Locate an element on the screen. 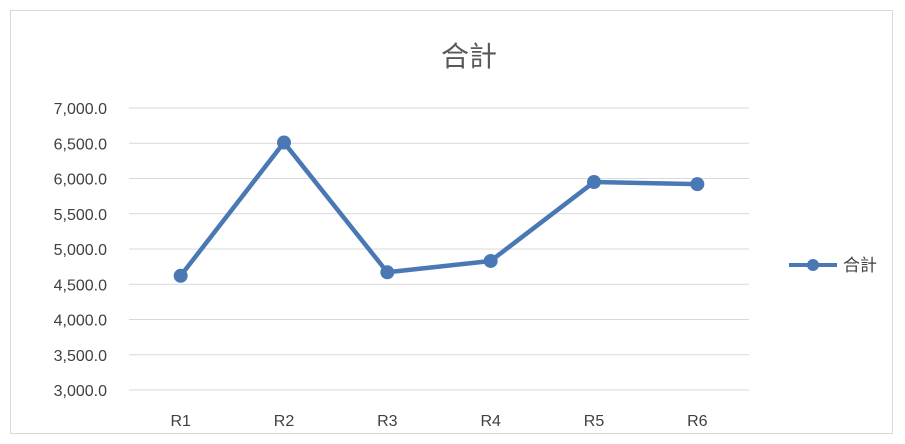 This screenshot has width=905, height=444. y-tick-label: 6,500.0 is located at coordinates (80, 144).